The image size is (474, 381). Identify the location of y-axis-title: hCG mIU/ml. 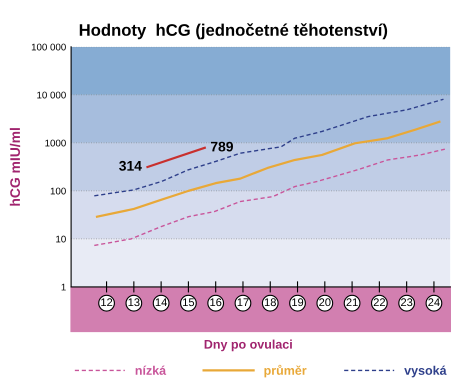
(15, 167).